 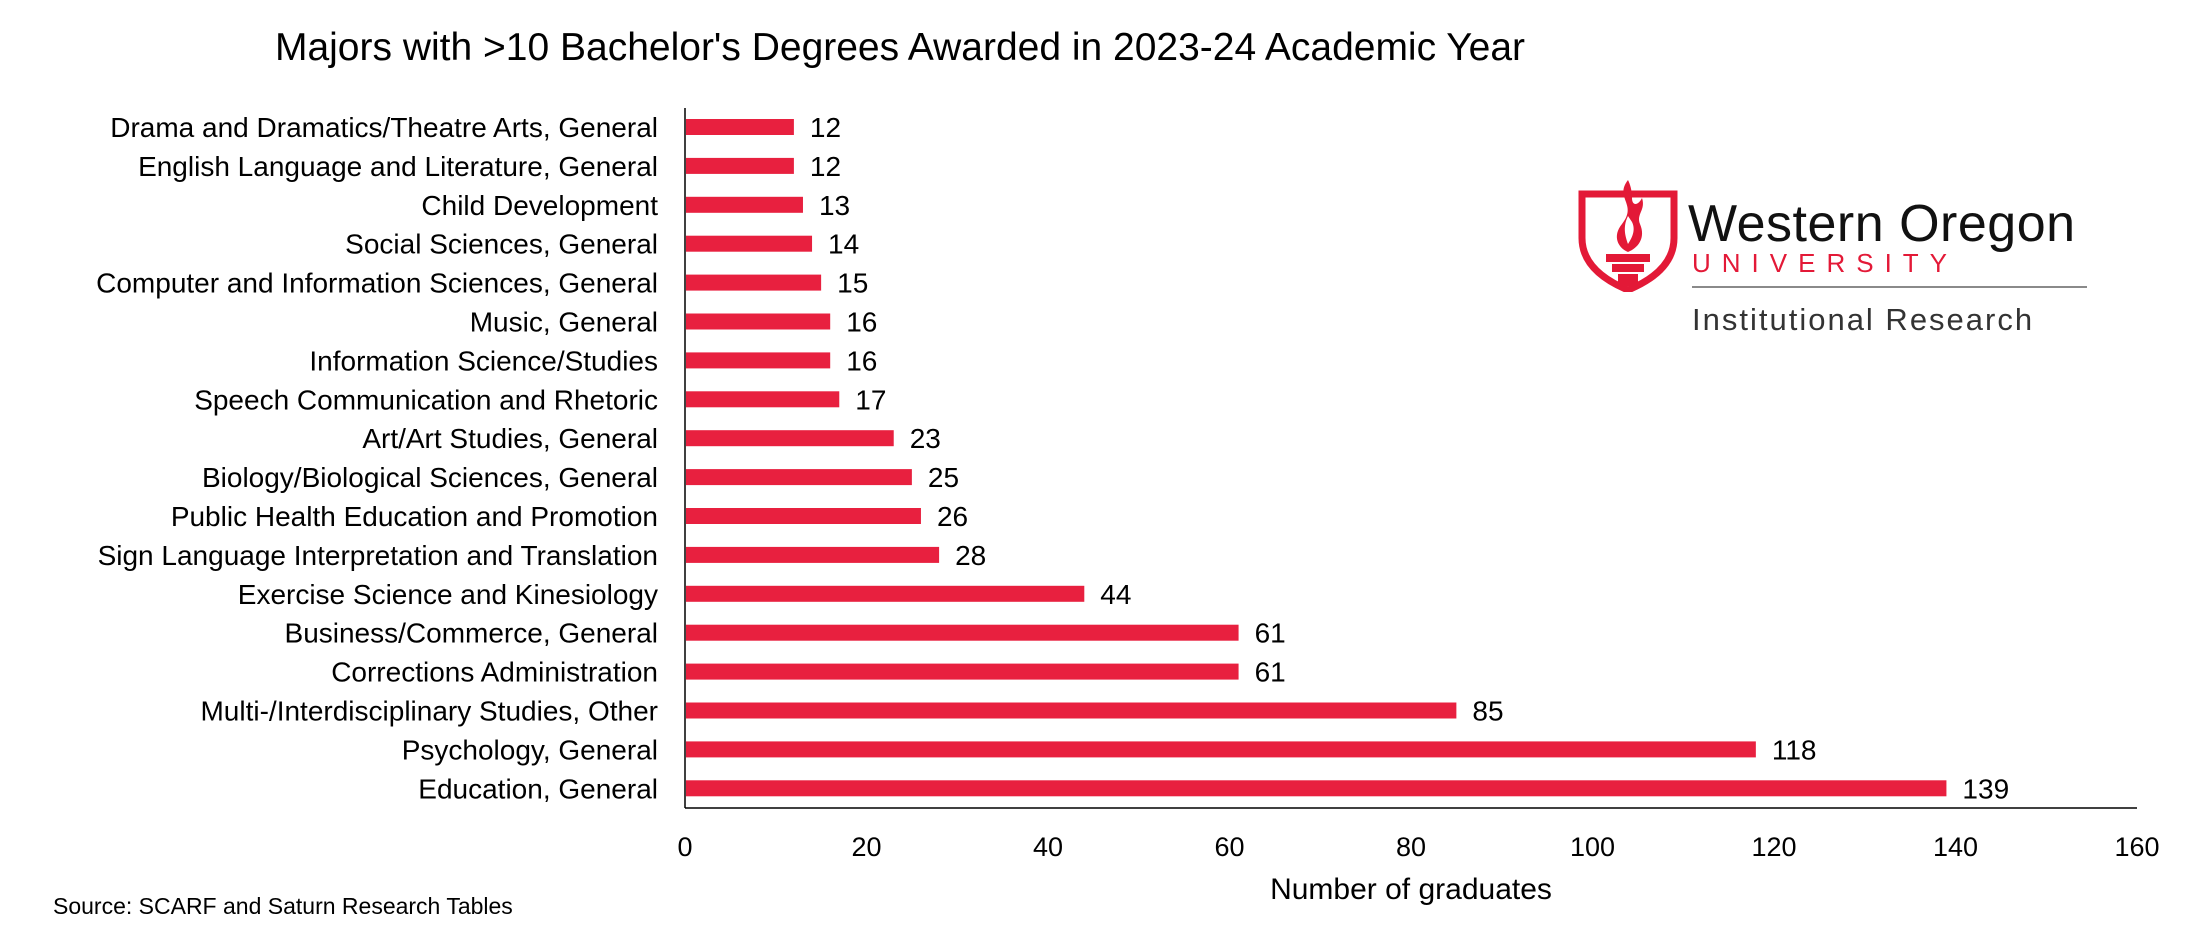 What do you see at coordinates (925, 438) in the screenshot?
I see `value-label: 23` at bounding box center [925, 438].